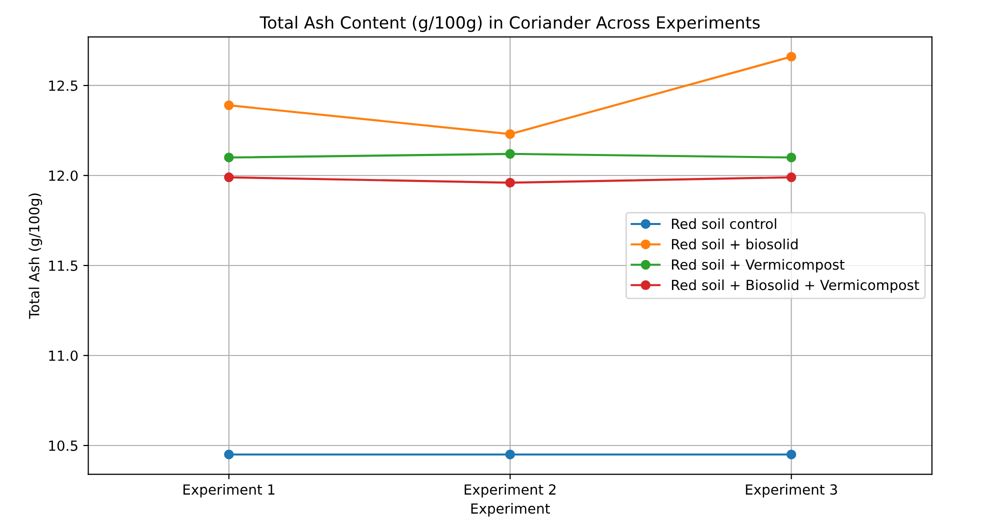 The height and width of the screenshot is (527, 981). Describe the element at coordinates (724, 224) in the screenshot. I see `legend-label: Red soil control` at that location.